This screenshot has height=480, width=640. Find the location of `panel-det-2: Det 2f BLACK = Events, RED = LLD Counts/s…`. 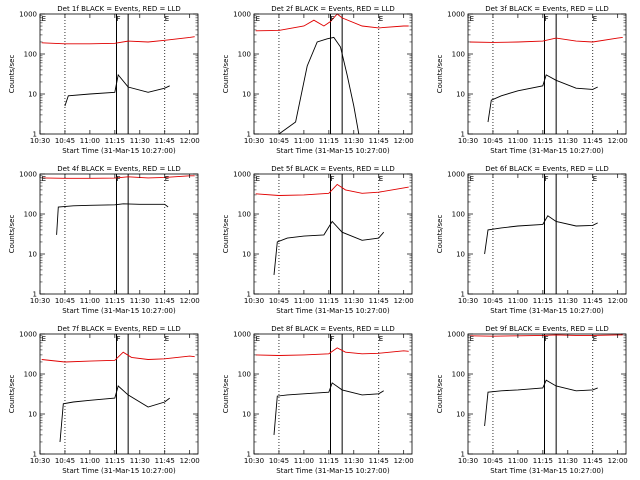

panel-det-2: Det 2f BLACK = Events, RED = LLD Counts/s… is located at coordinates (318, 80).